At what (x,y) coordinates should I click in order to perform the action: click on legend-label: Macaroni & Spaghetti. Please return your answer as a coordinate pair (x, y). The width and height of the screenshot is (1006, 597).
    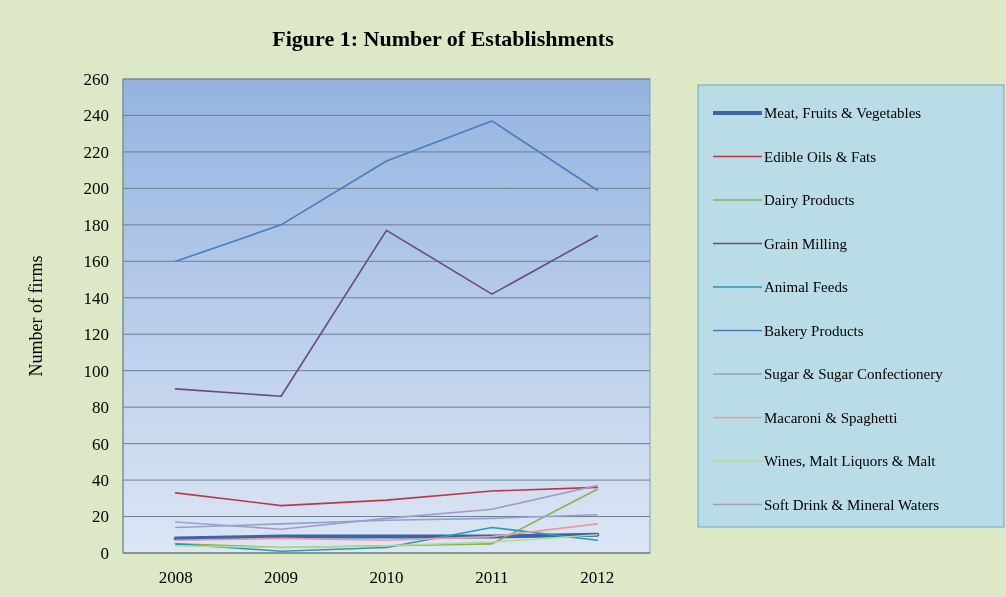
    Looking at the image, I should click on (831, 417).